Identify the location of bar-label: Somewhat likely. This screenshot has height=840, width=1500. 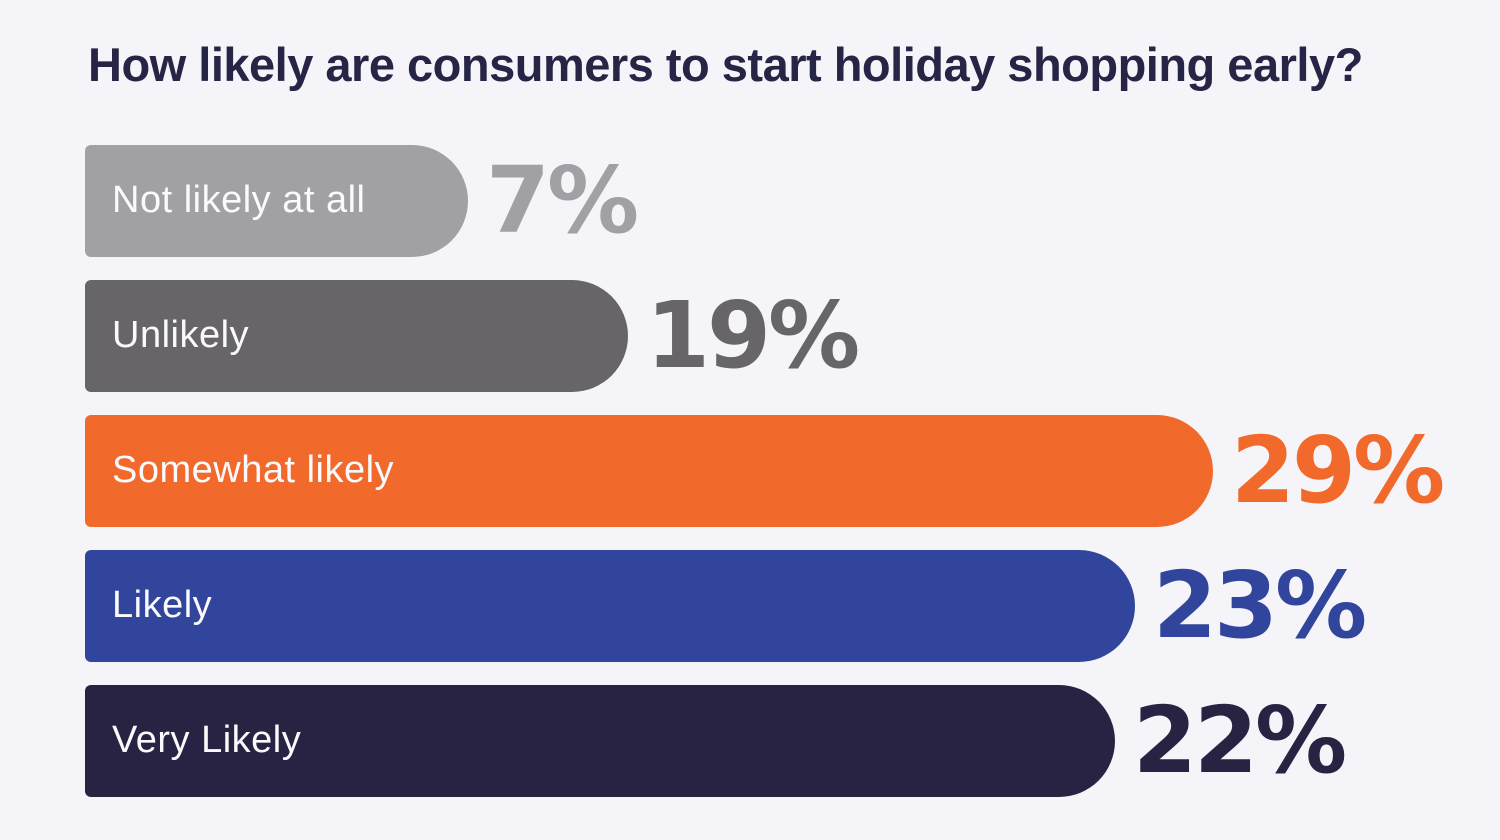
(253, 470).